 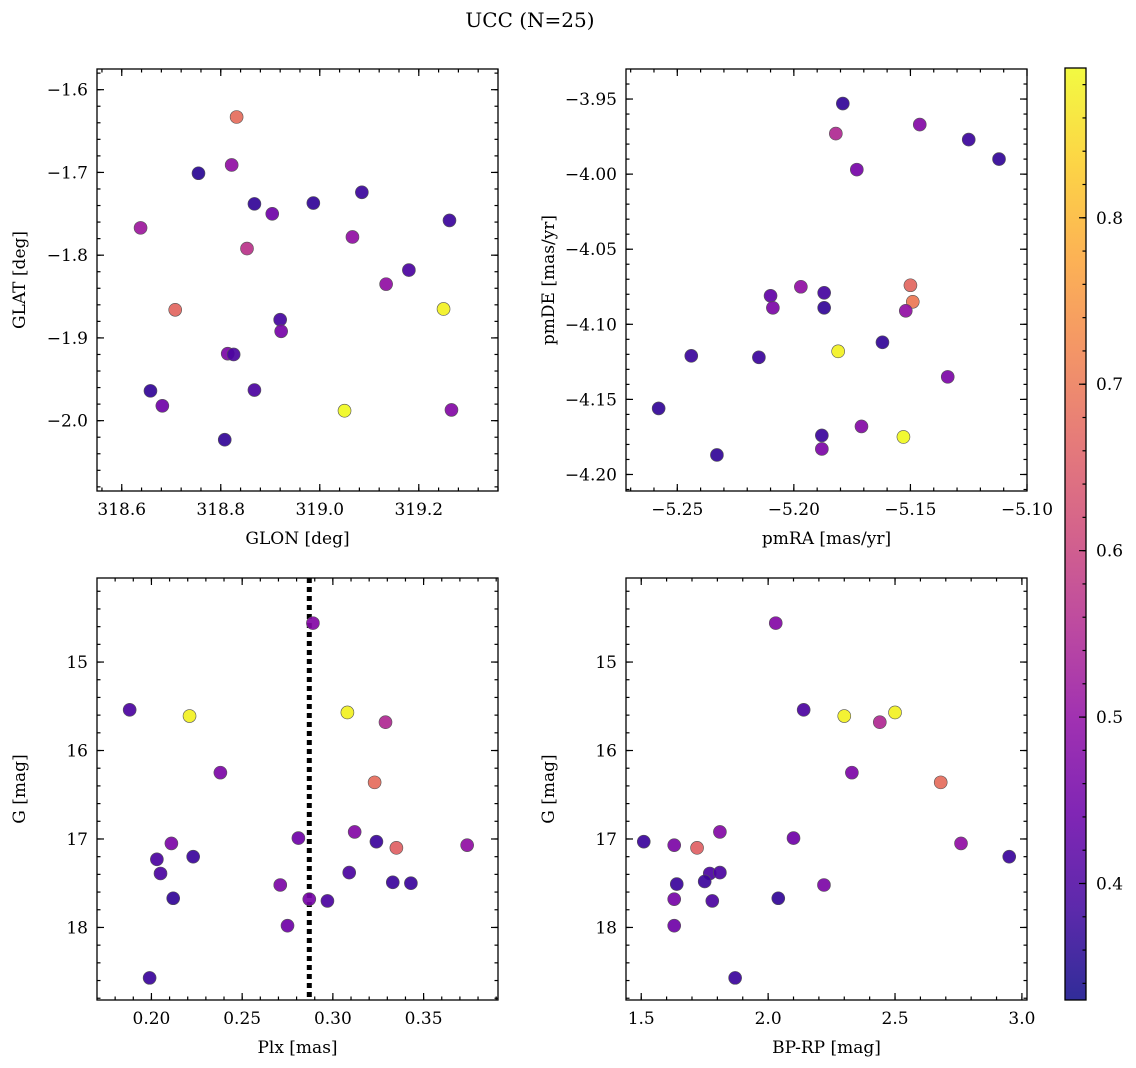 I want to click on y-tick-label: 18, so click(x=606, y=928).